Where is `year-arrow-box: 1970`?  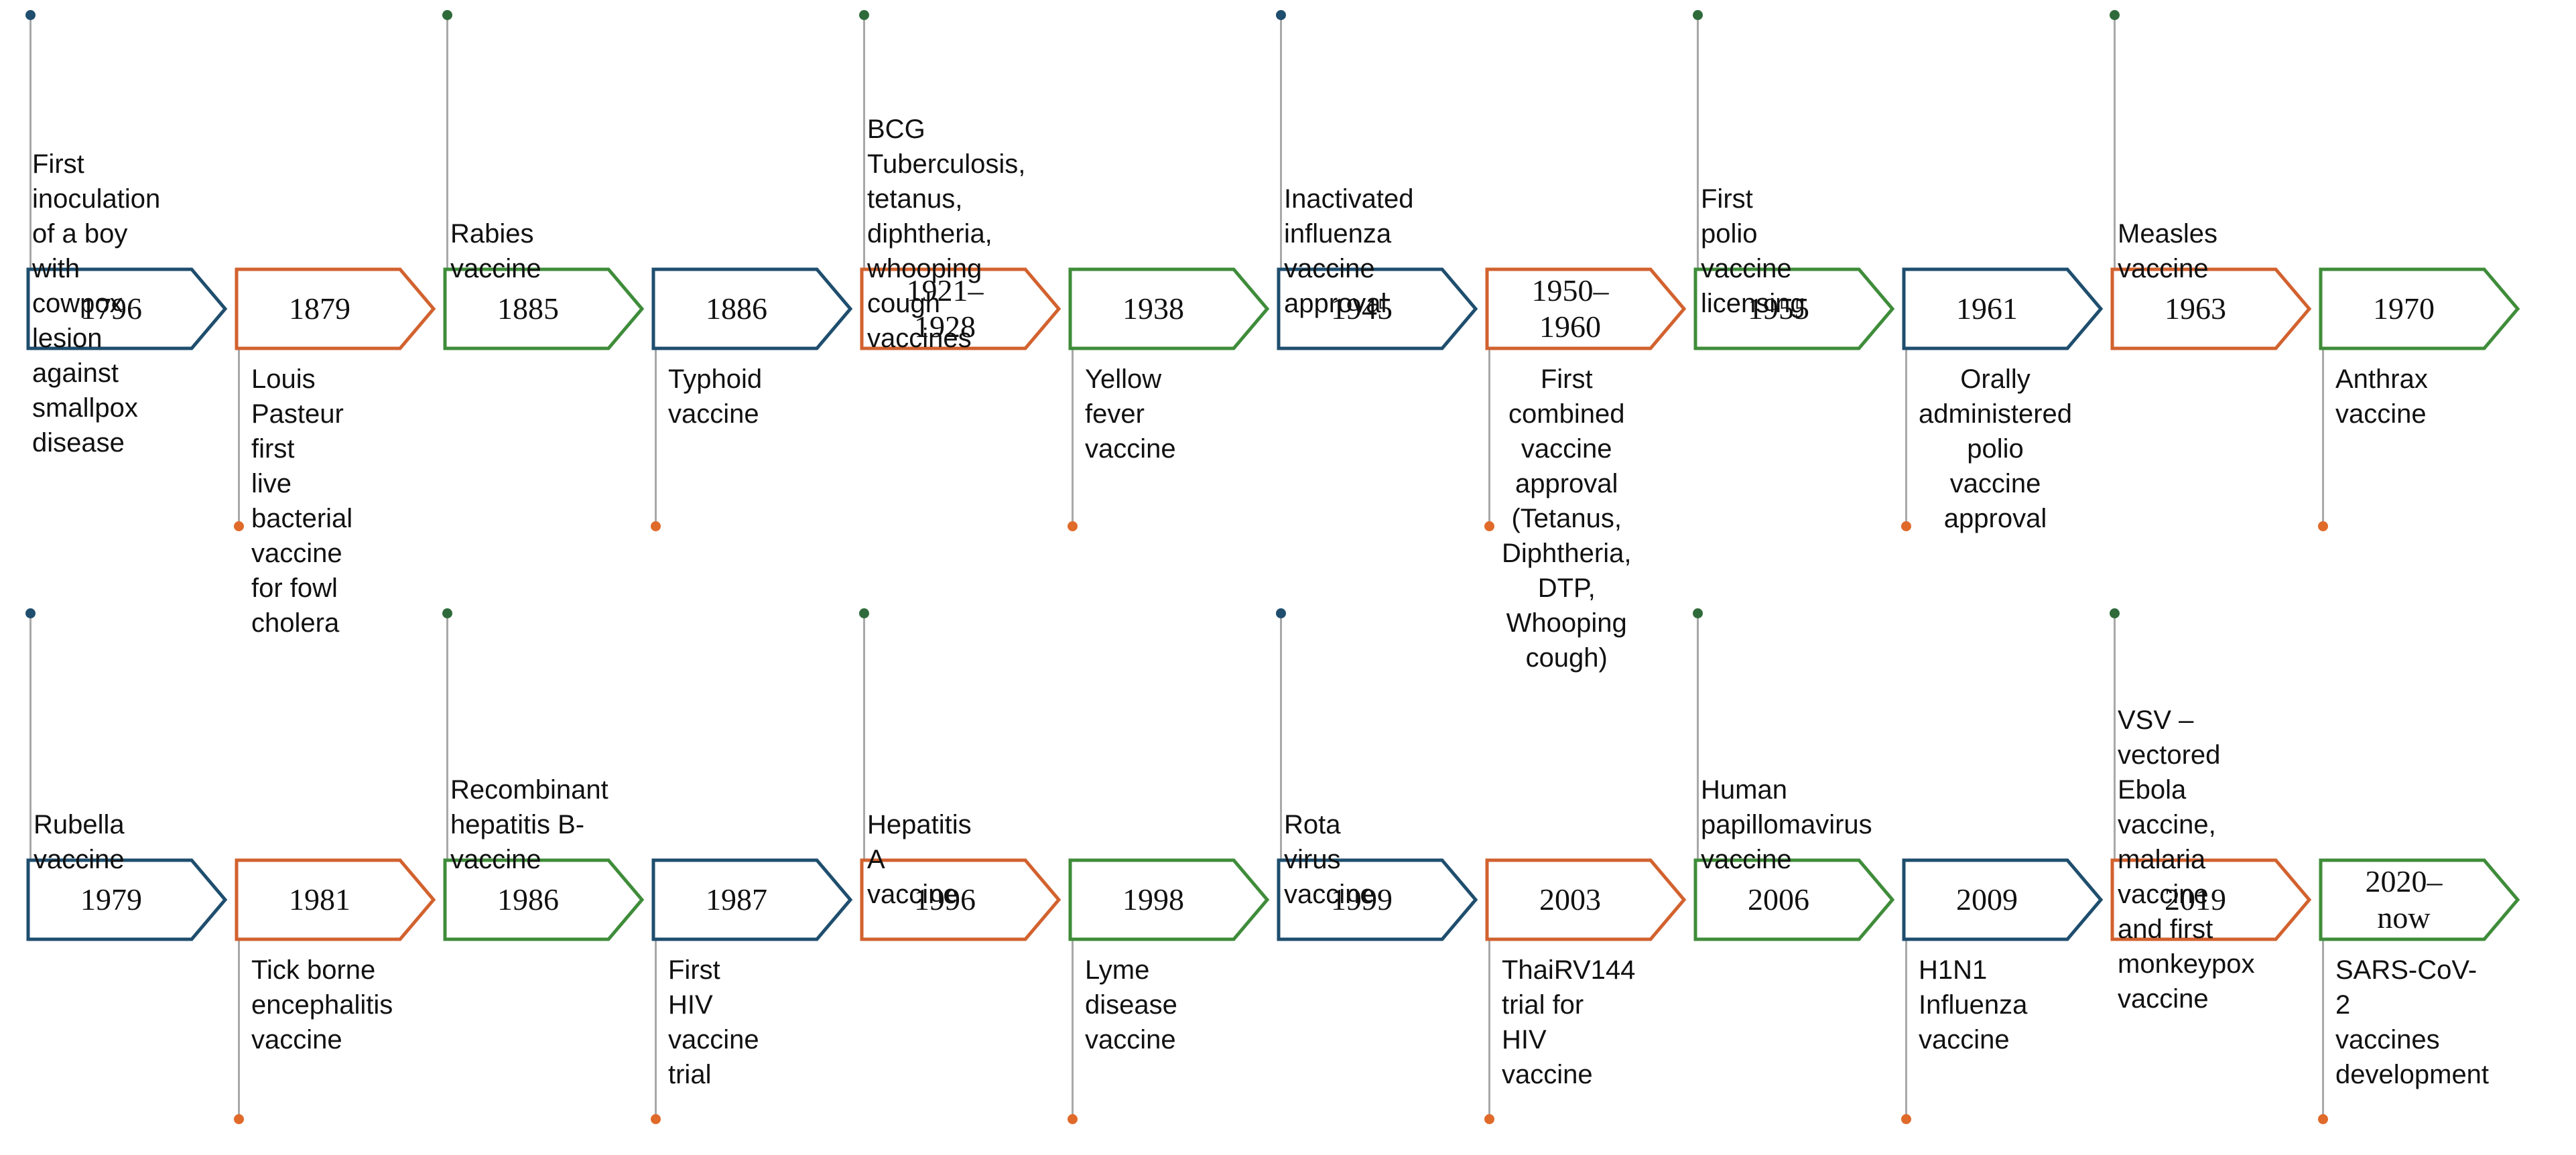
year-arrow-box: 1970 is located at coordinates (2419, 308).